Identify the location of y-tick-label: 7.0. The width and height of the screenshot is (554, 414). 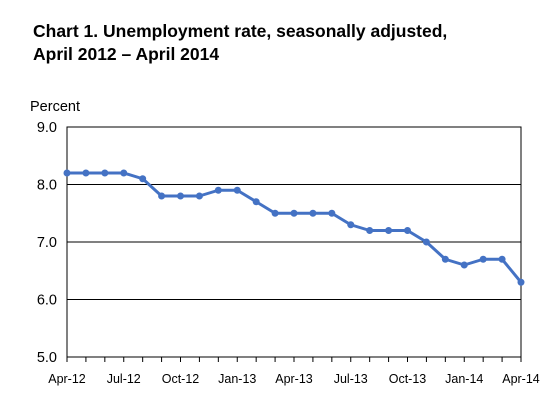
(47, 243).